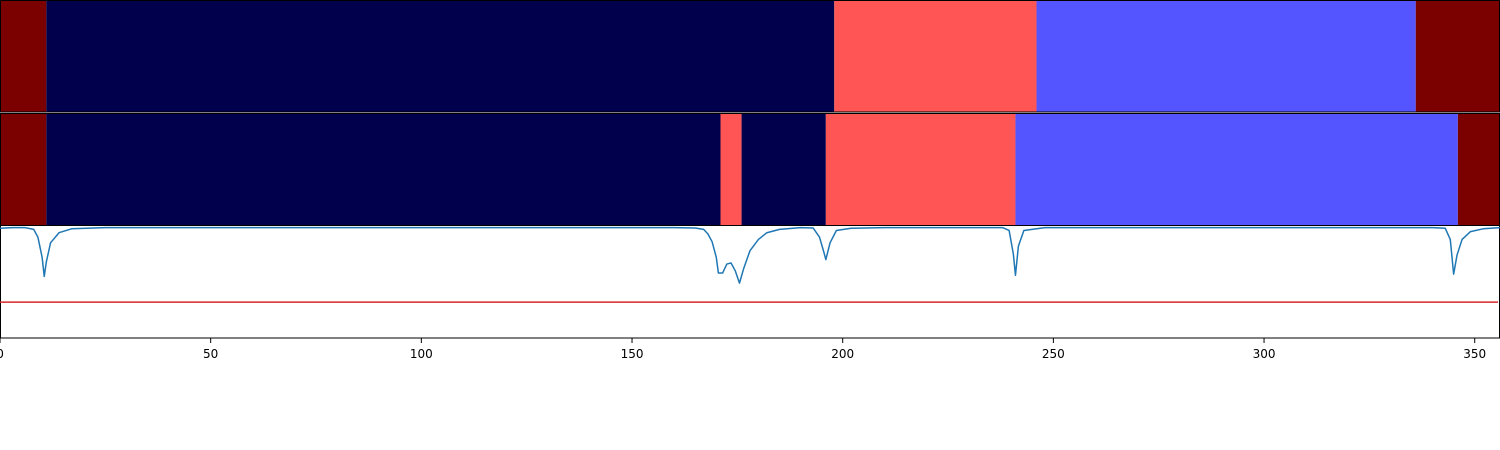 The image size is (1500, 450). I want to click on x-tick-label-250: 250, so click(1053, 354).